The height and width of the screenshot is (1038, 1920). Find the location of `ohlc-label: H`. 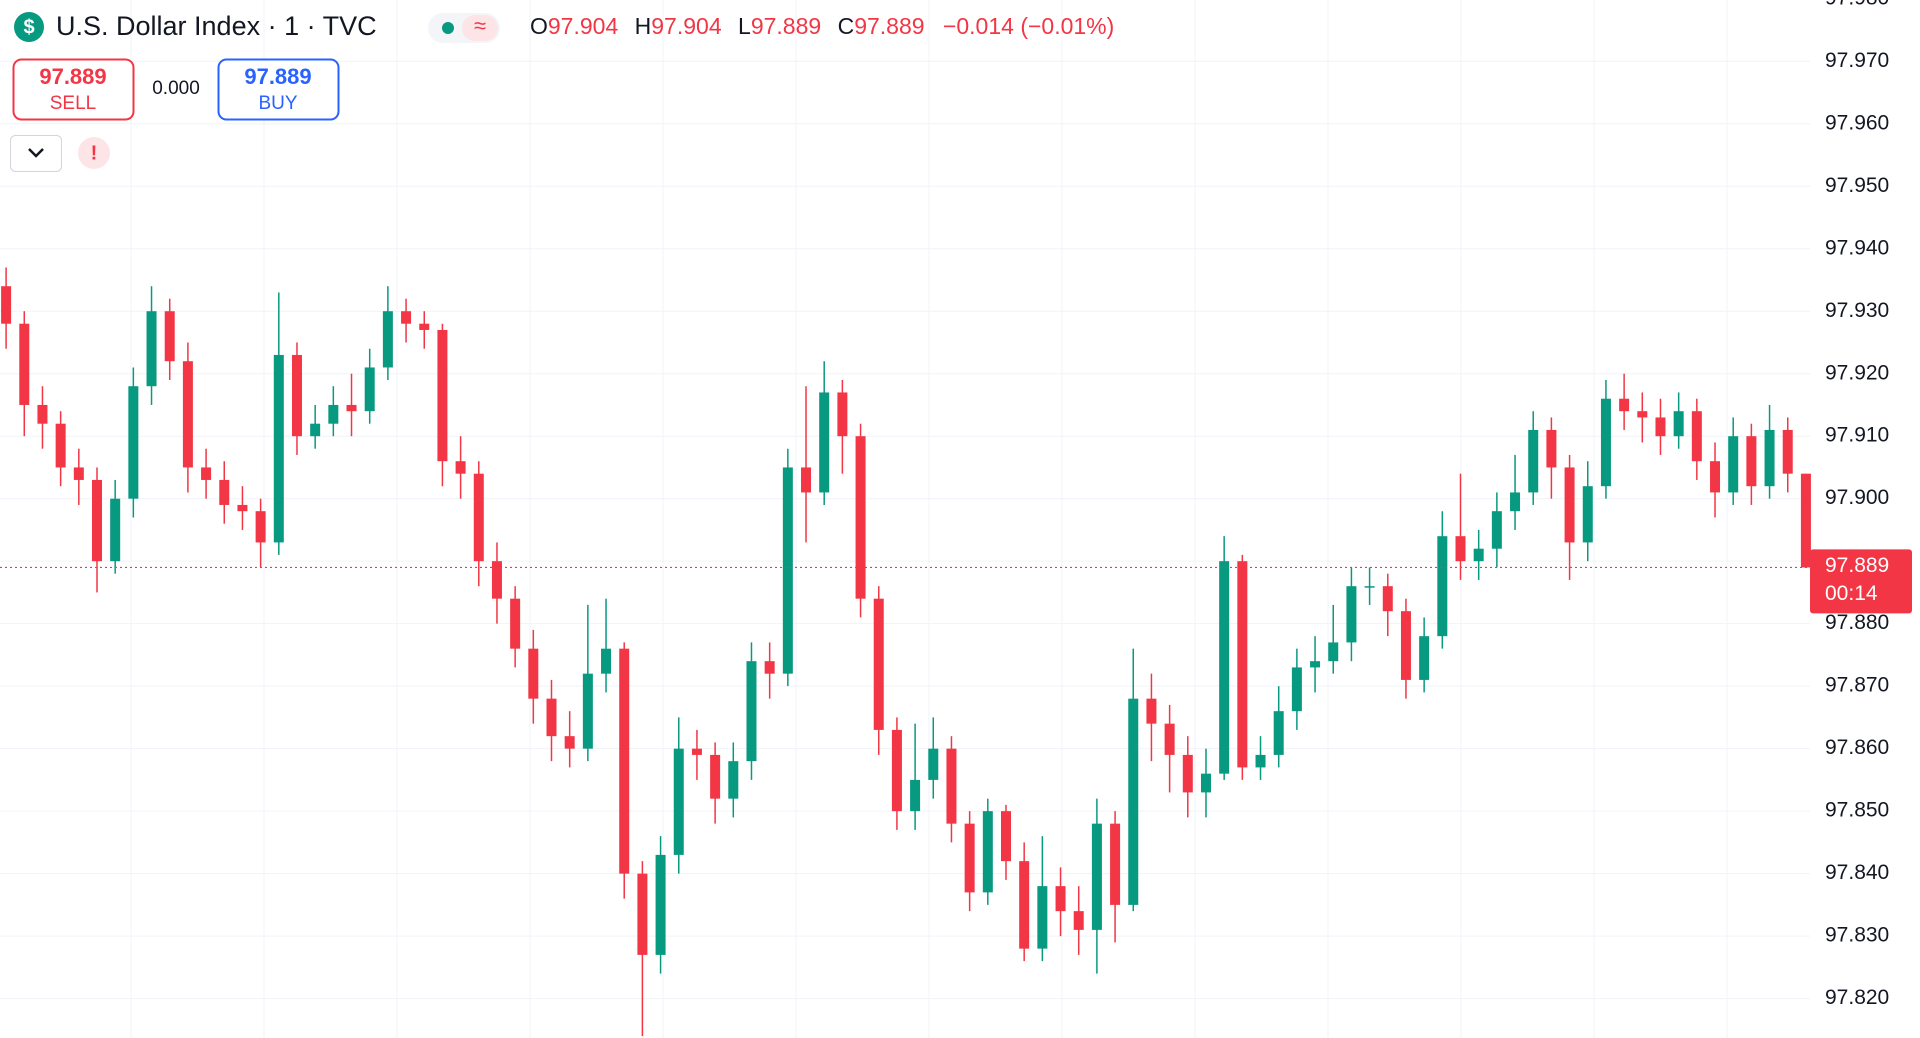

ohlc-label: H is located at coordinates (643, 26).